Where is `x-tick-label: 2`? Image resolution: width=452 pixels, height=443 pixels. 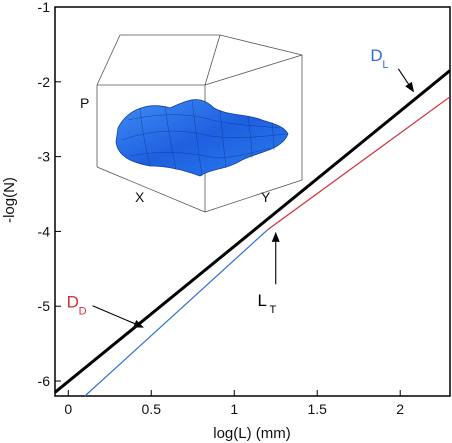
x-tick-label: 2 is located at coordinates (400, 409).